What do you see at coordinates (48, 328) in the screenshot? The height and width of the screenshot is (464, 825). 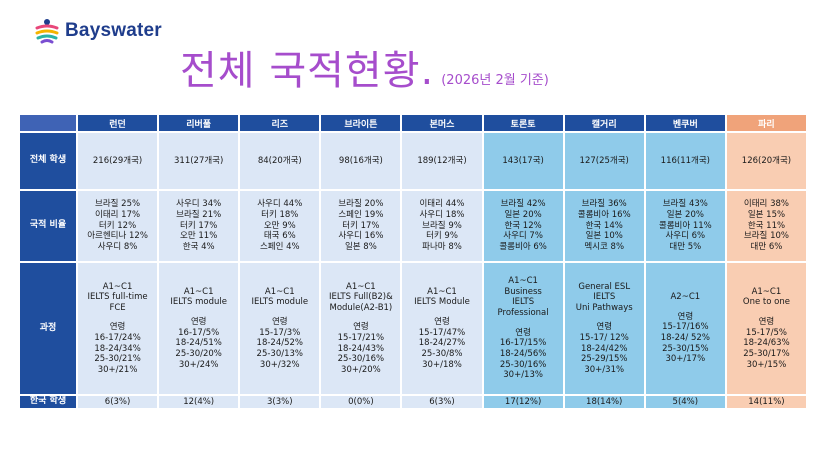 I see `row-label-course: 과정` at bounding box center [48, 328].